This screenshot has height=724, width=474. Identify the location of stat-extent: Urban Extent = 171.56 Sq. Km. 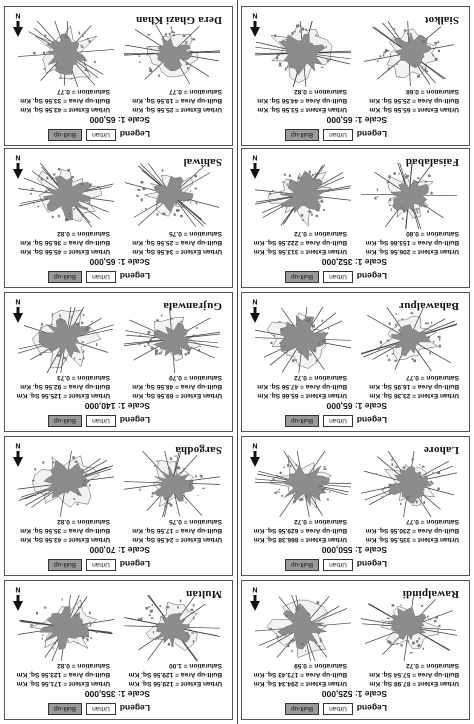
(63, 683).